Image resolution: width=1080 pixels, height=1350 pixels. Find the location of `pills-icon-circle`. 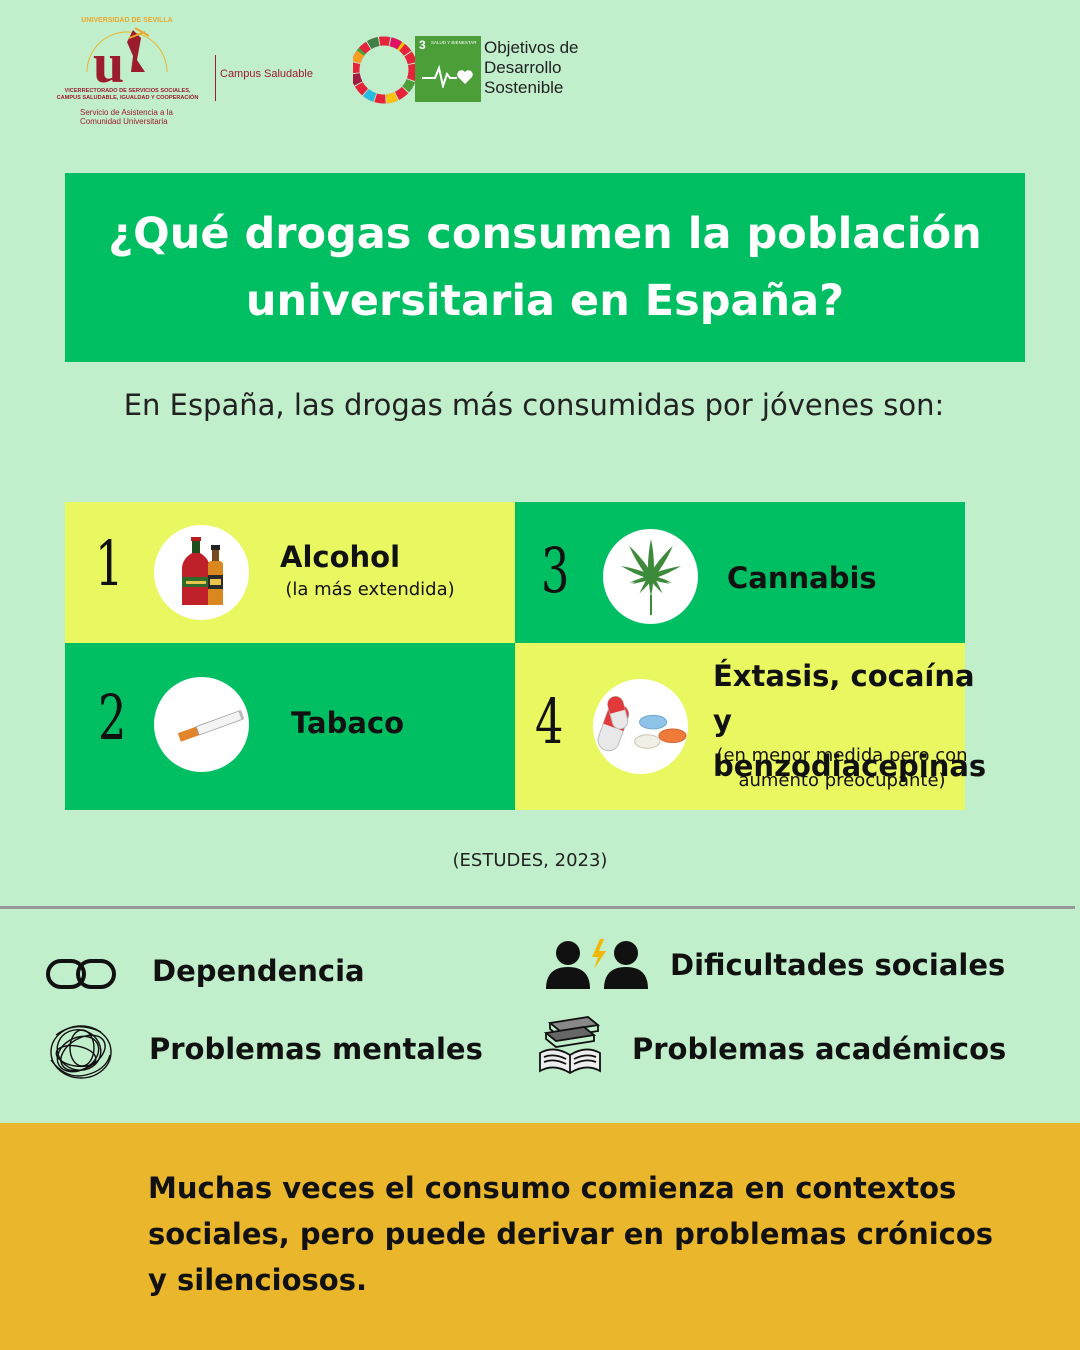

pills-icon-circle is located at coordinates (640, 726).